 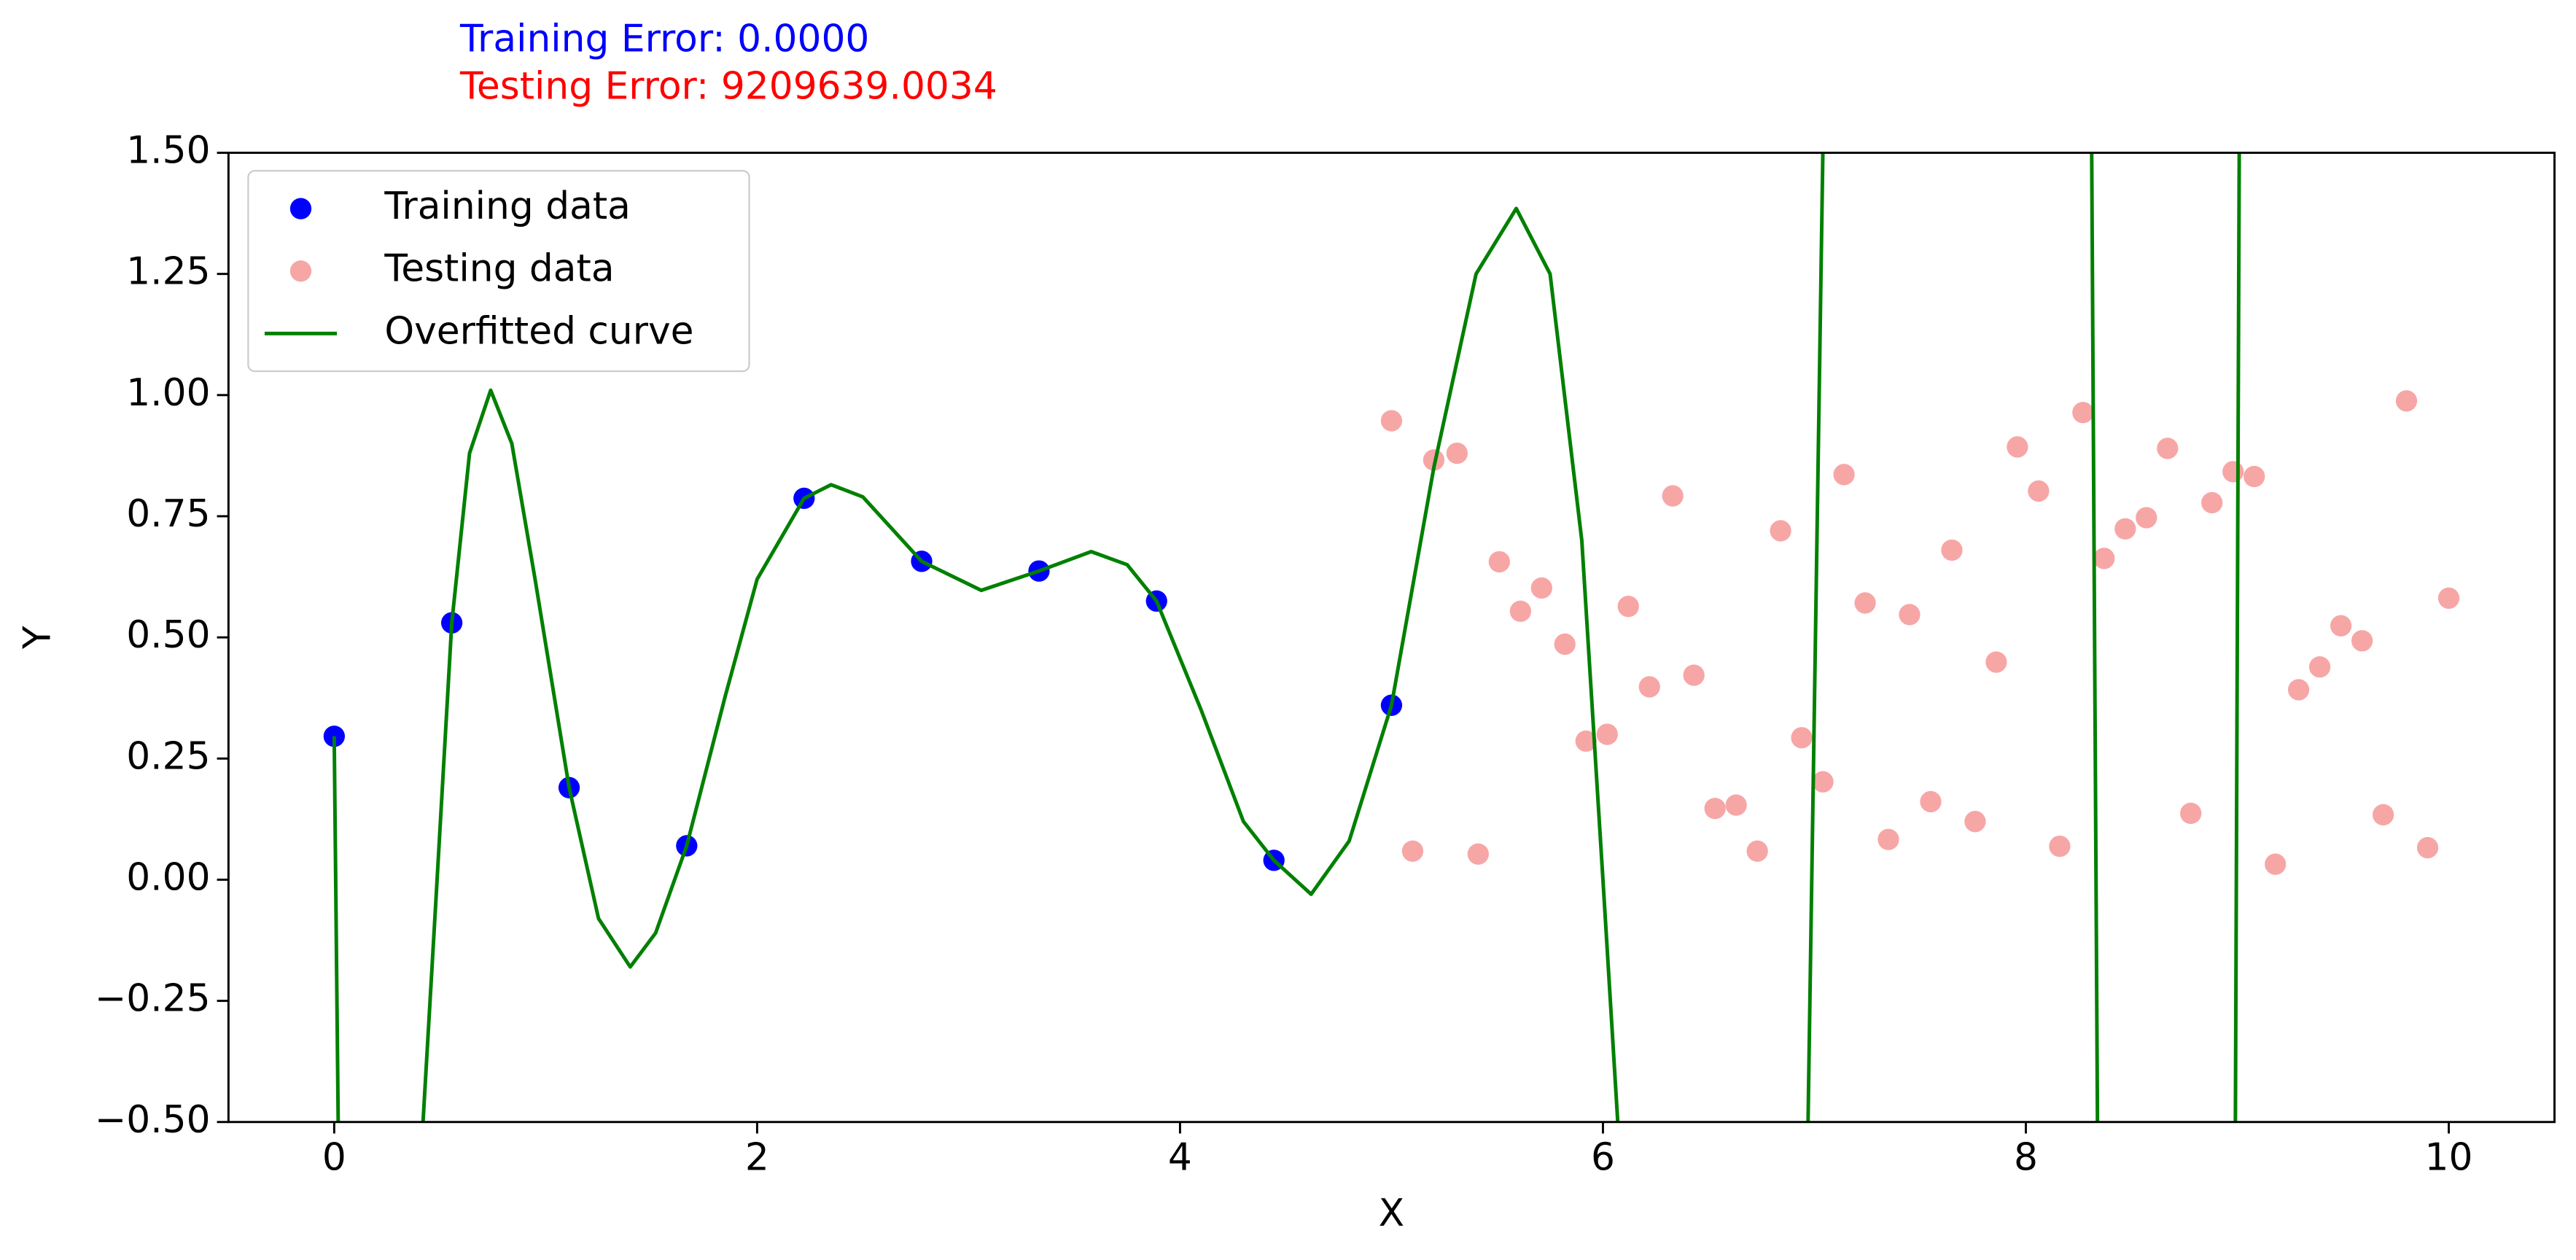 What do you see at coordinates (1391, 1213) in the screenshot?
I see `x-axis-label: X` at bounding box center [1391, 1213].